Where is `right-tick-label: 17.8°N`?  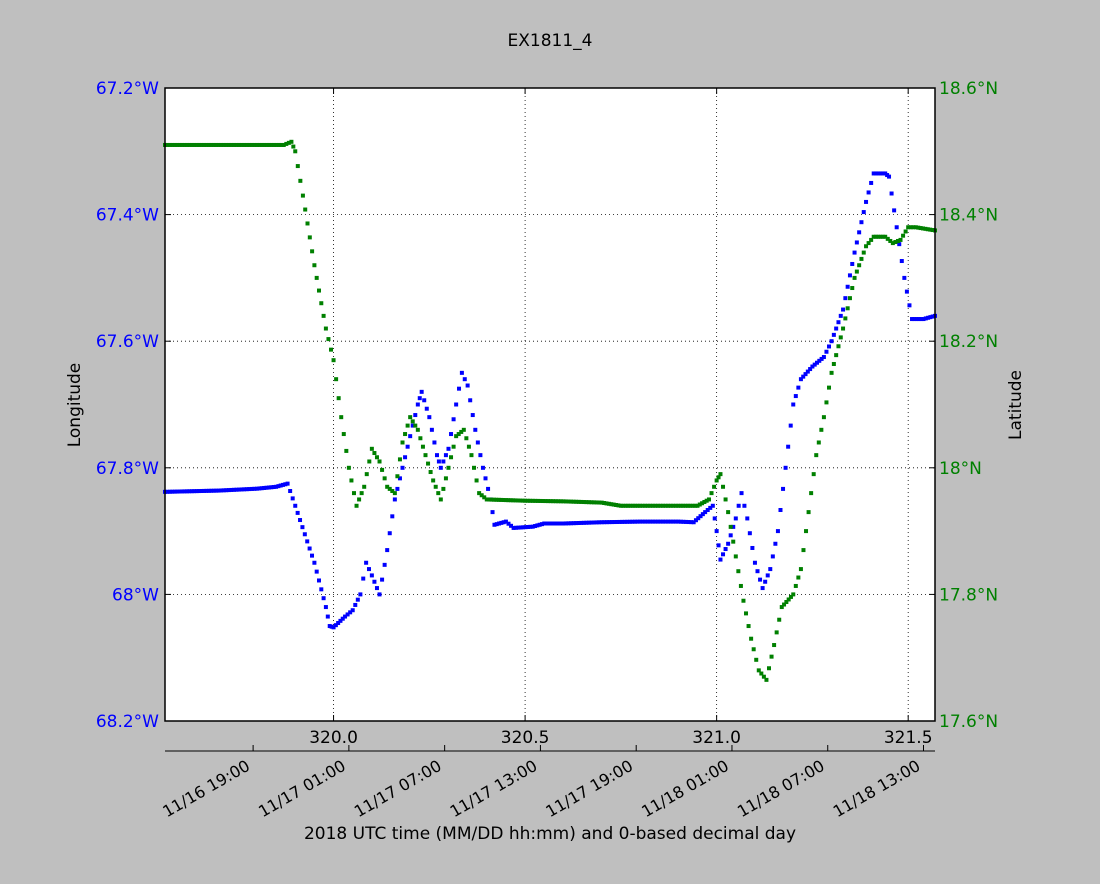
right-tick-label: 17.8°N is located at coordinates (968, 595).